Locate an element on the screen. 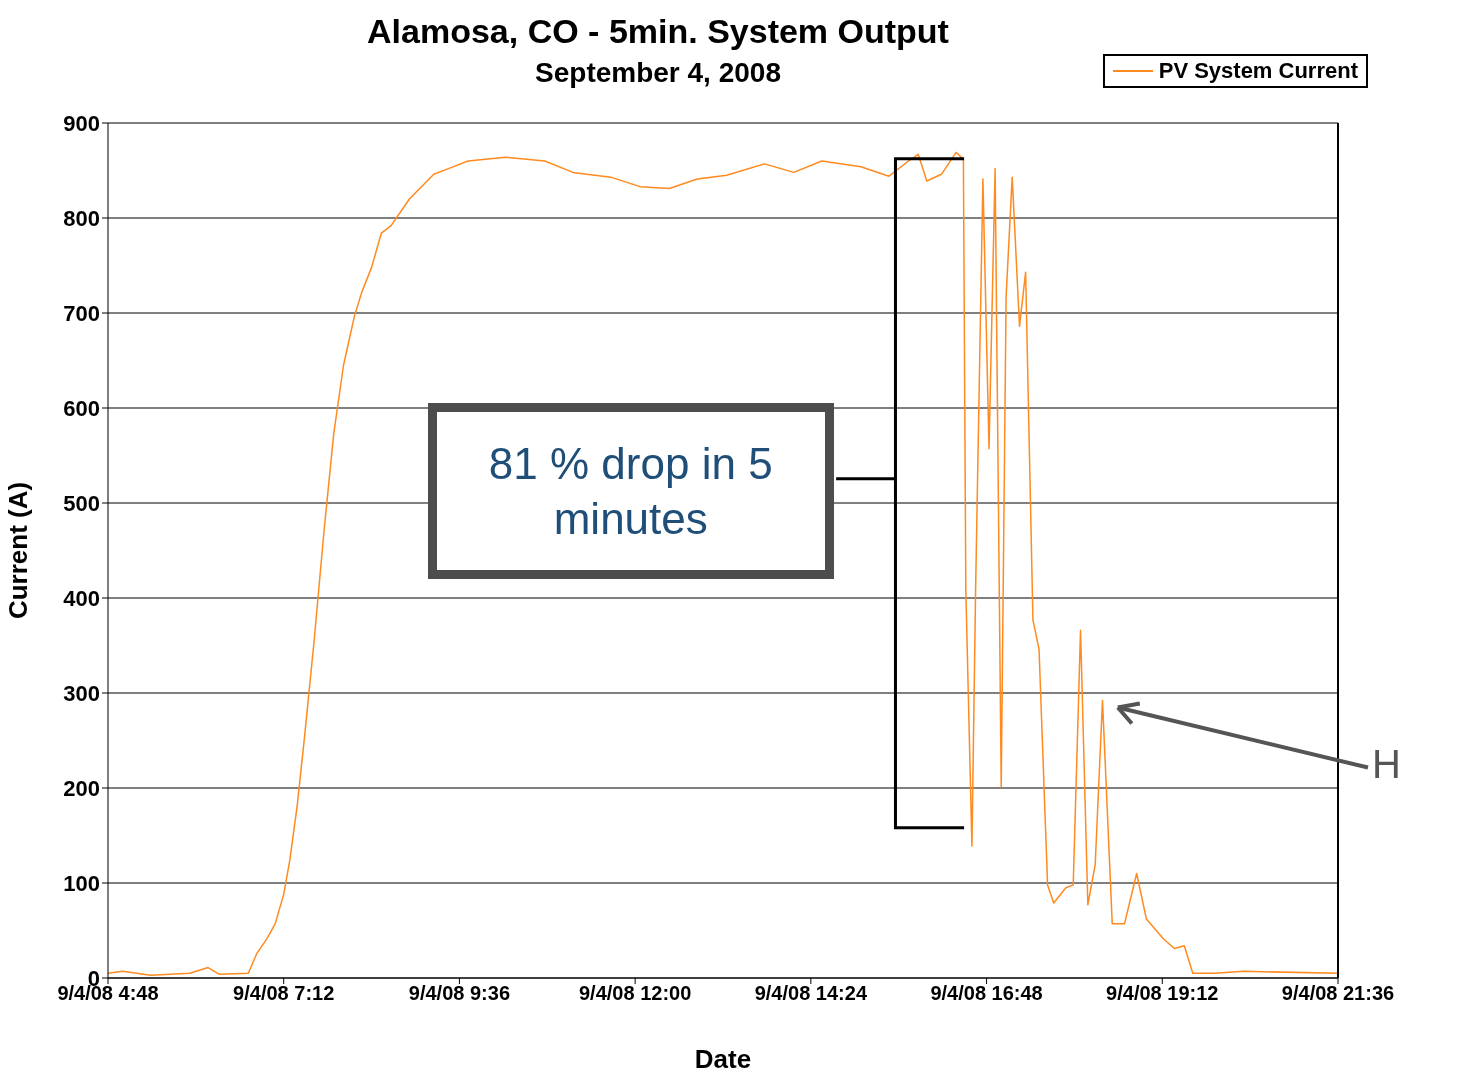  x-tick-label: 9/4/08 7:12 is located at coordinates (284, 993).